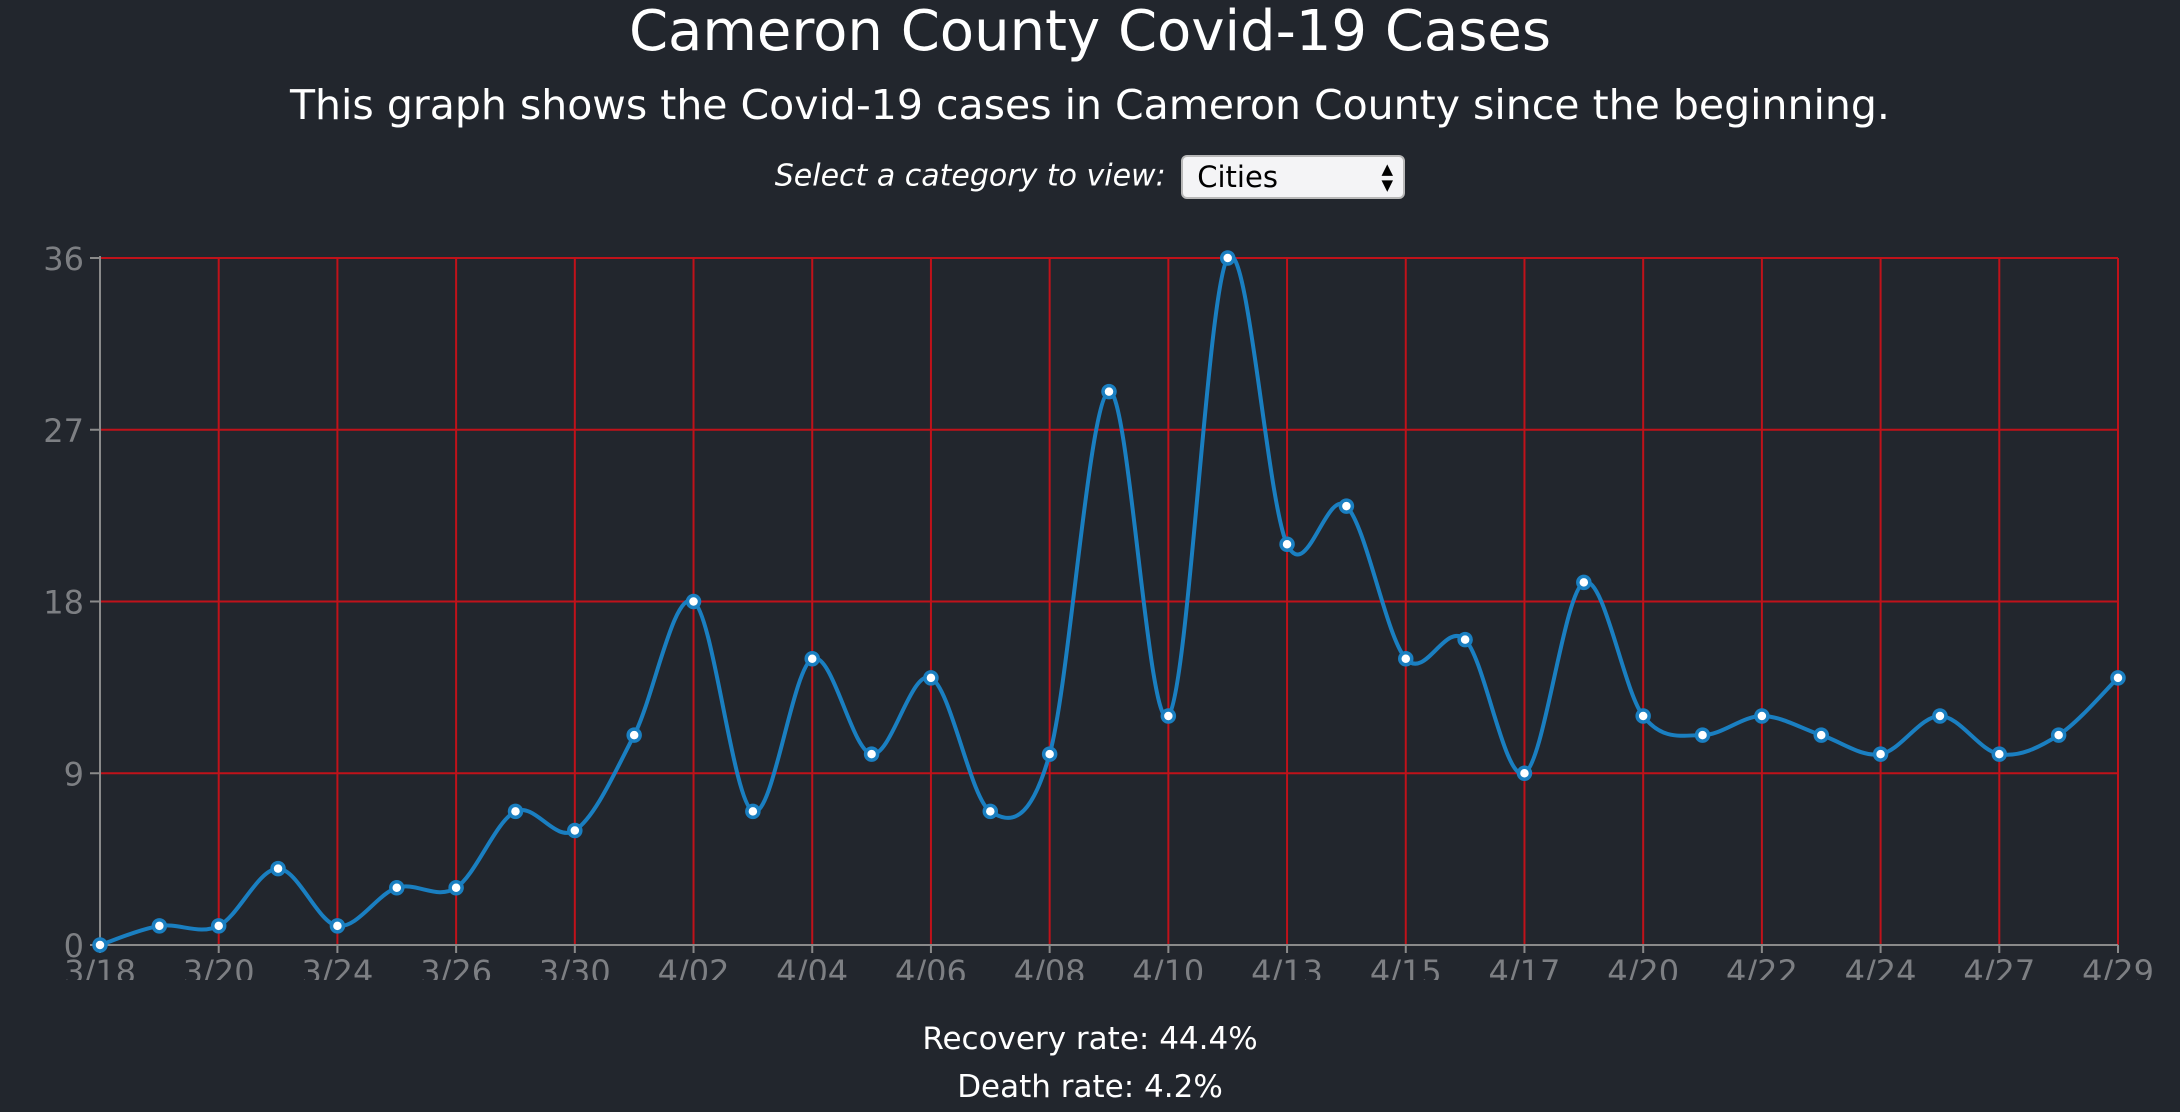 The width and height of the screenshot is (2180, 1112). Describe the element at coordinates (63, 259) in the screenshot. I see `y-tick-label: 36` at that location.